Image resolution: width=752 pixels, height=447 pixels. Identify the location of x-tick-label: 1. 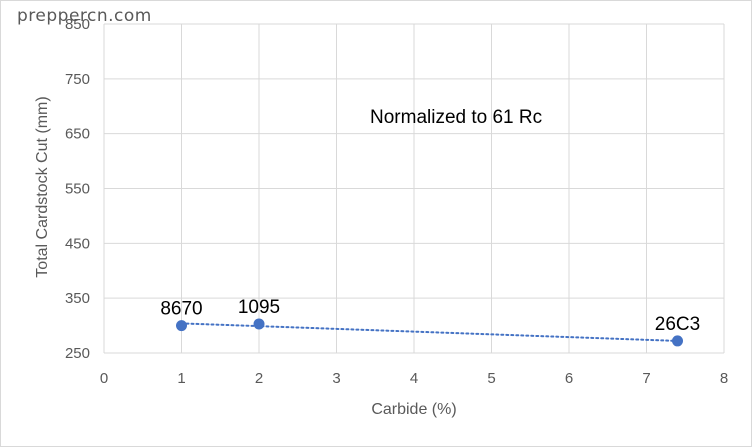
(181, 378).